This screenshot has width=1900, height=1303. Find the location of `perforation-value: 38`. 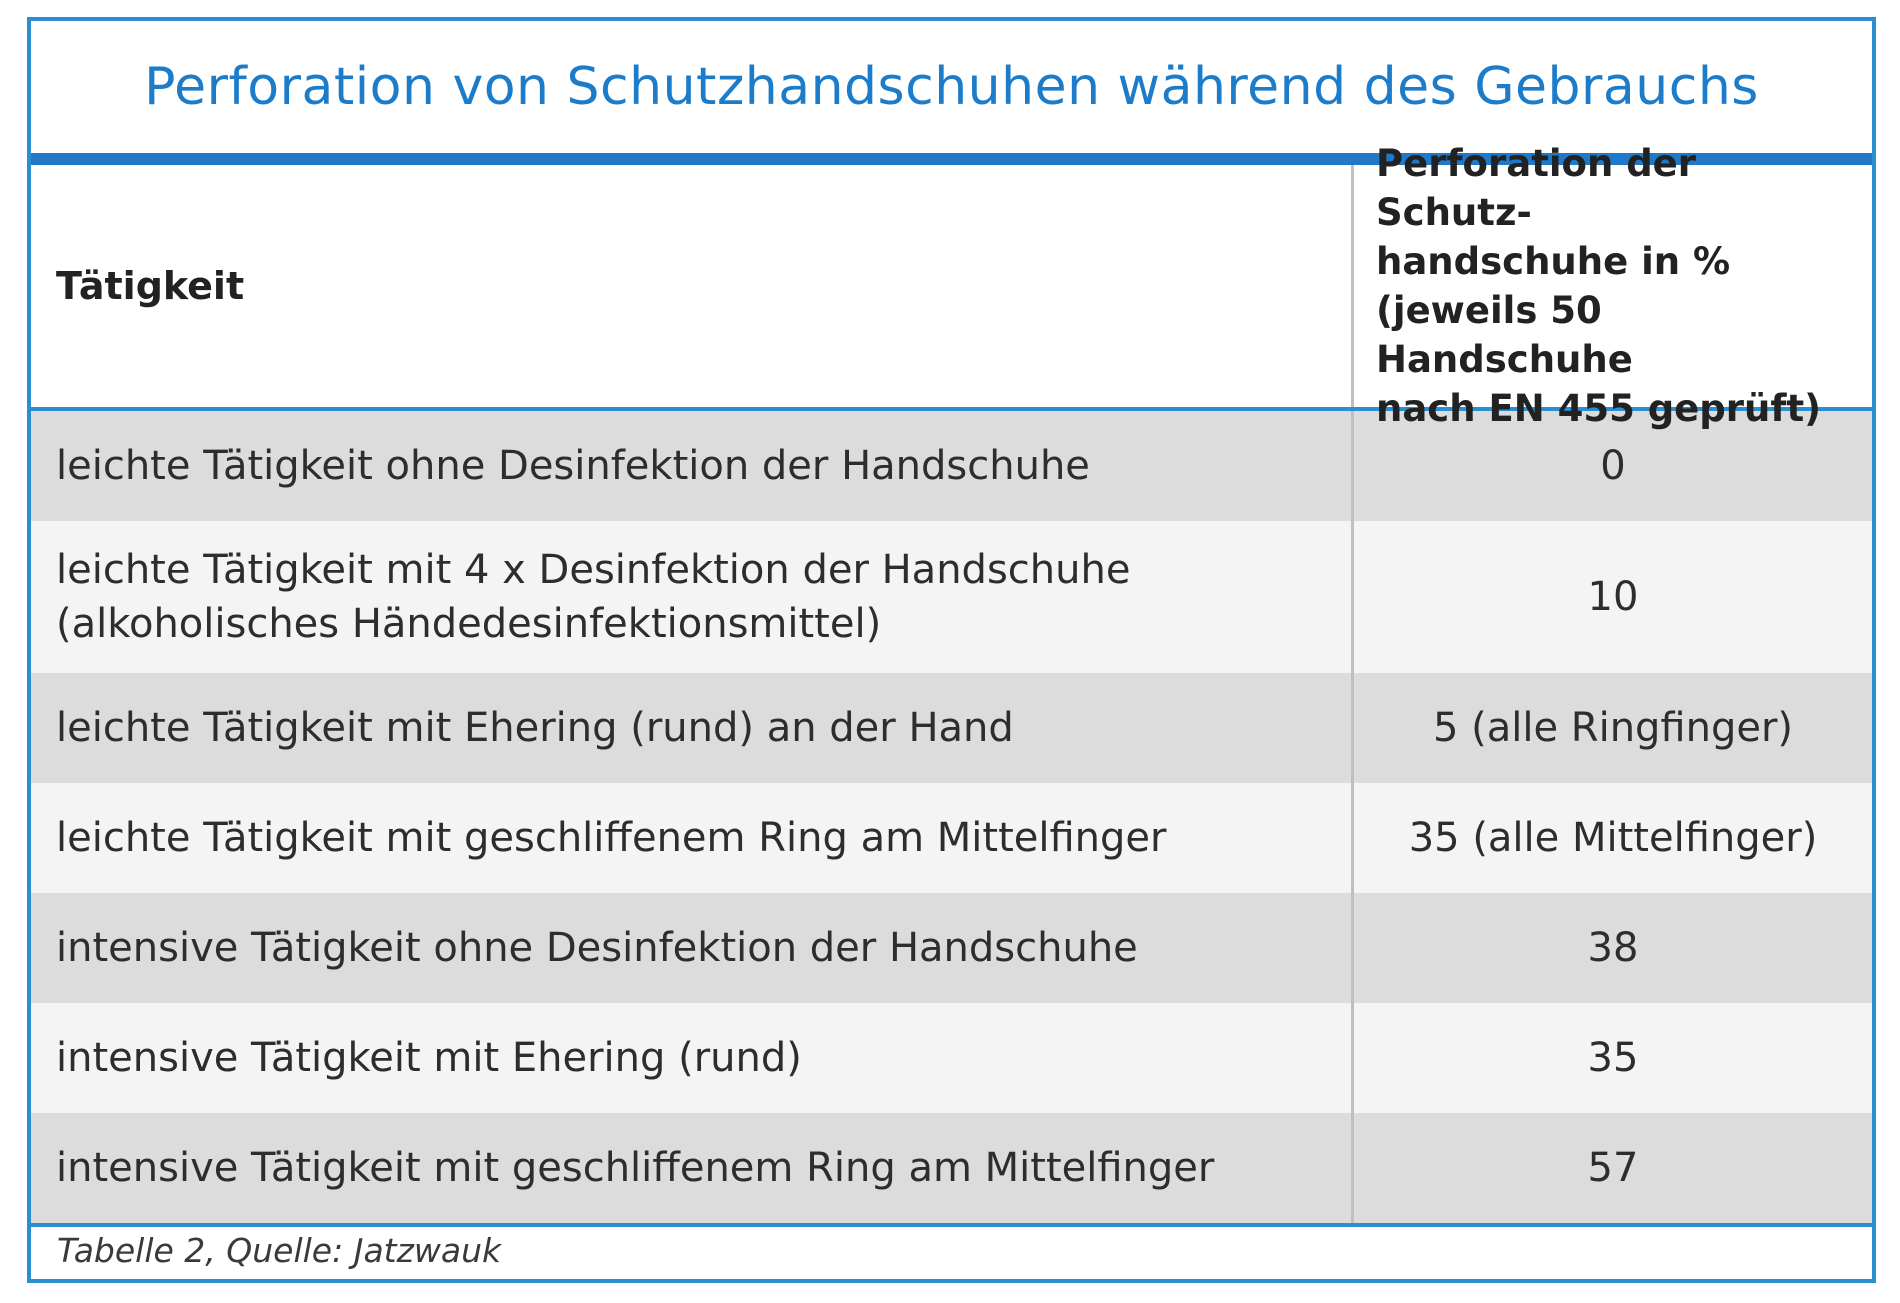

perforation-value: 38 is located at coordinates (1613, 948).